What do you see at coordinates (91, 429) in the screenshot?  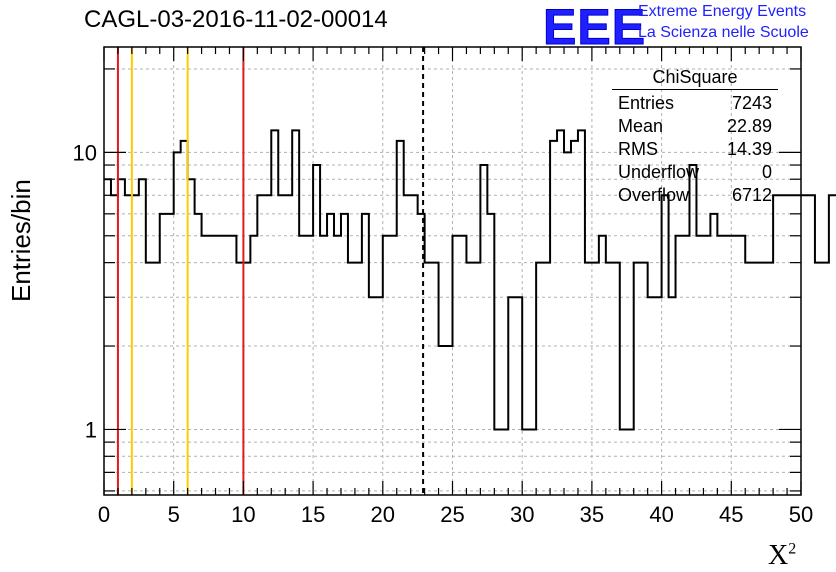 I see `y-tick-label: 1` at bounding box center [91, 429].